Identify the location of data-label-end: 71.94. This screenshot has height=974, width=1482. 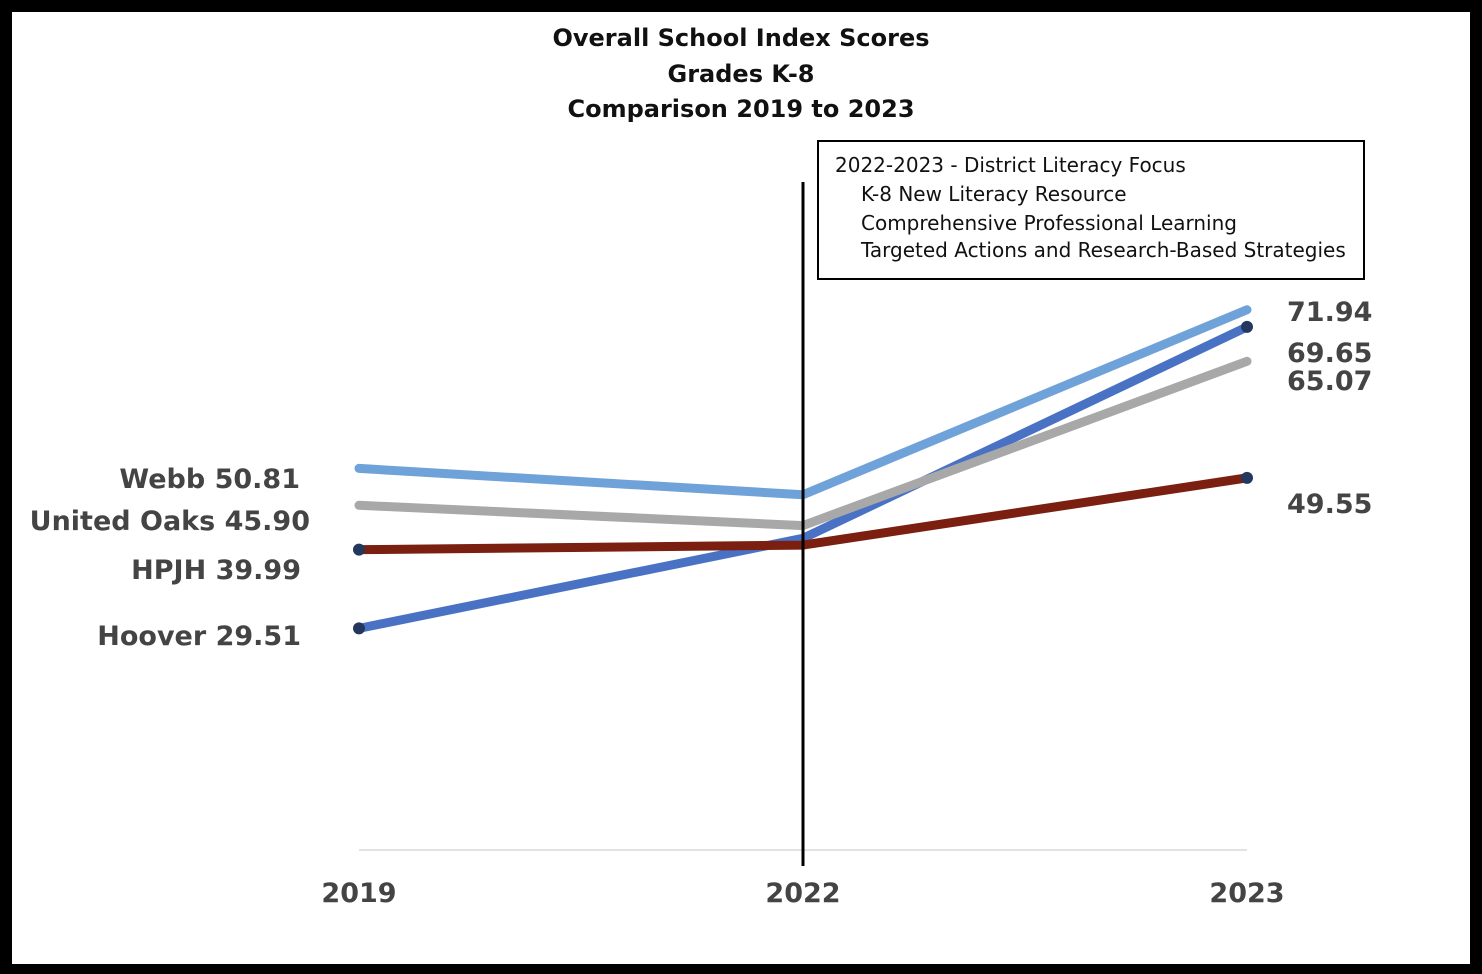
(1329, 312).